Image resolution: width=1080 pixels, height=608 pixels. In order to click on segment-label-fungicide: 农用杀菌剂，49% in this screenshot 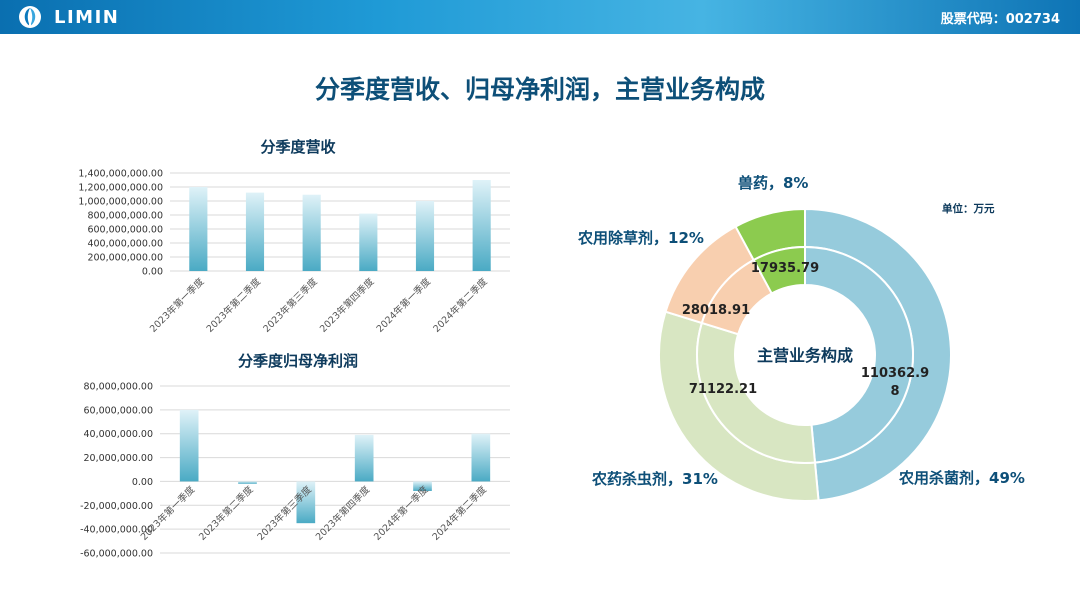, I will do `click(961, 478)`.